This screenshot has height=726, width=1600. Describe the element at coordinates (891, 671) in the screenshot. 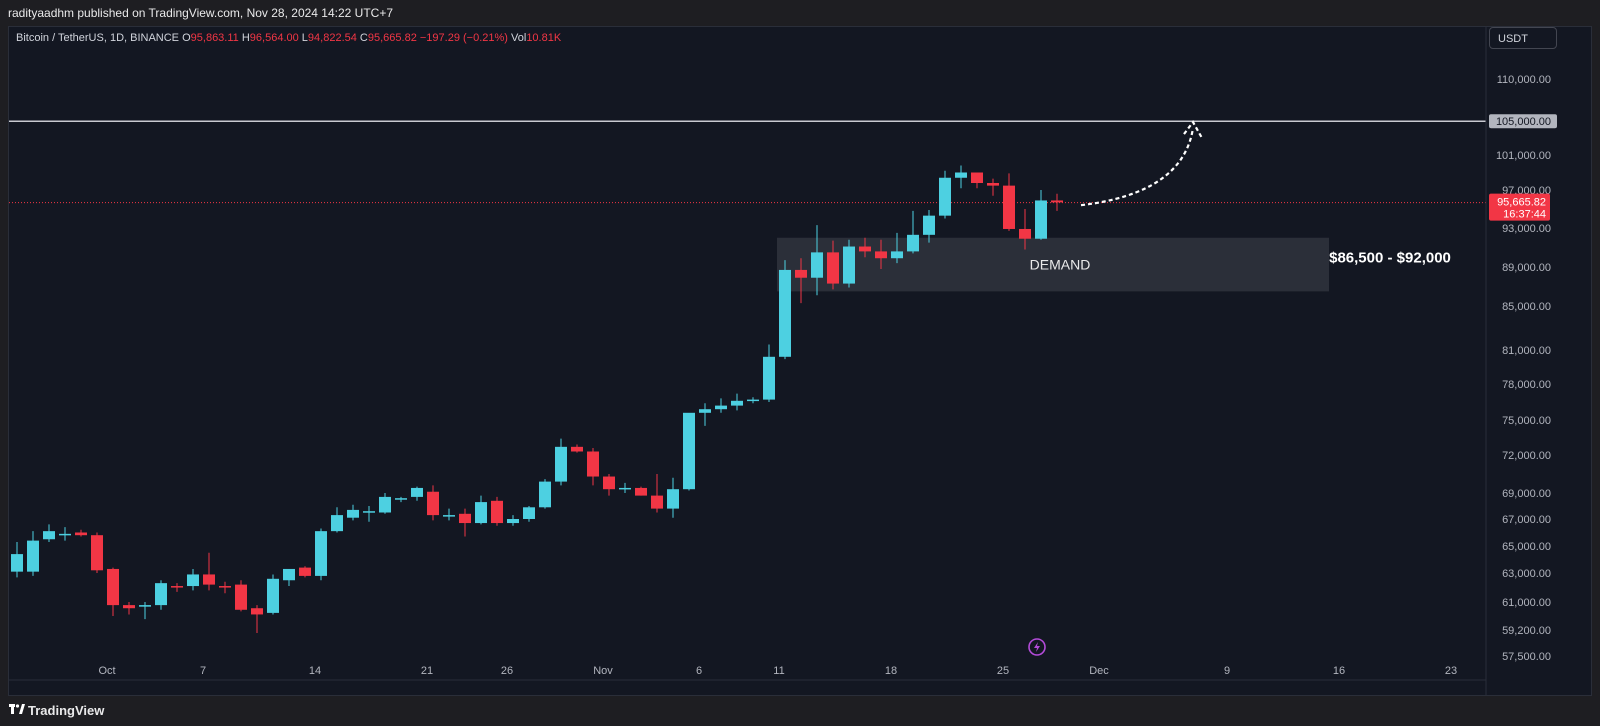

I see `x-tick-label: 18` at that location.